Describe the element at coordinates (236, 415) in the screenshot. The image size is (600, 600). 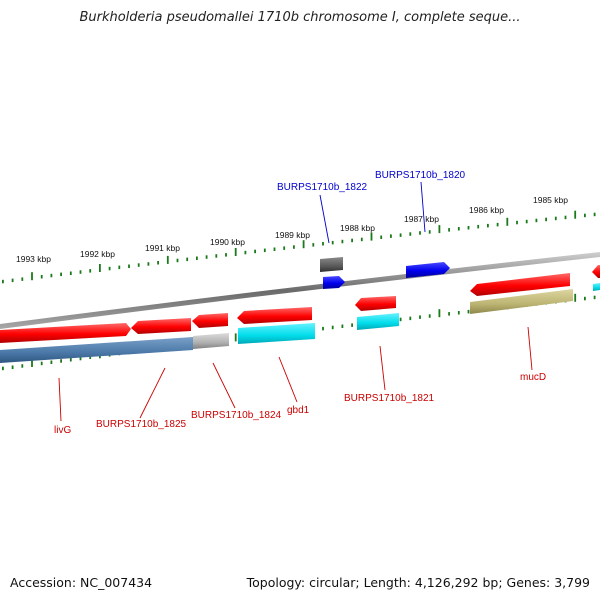
I see `gene-label: BURPS1710b_1824` at that location.